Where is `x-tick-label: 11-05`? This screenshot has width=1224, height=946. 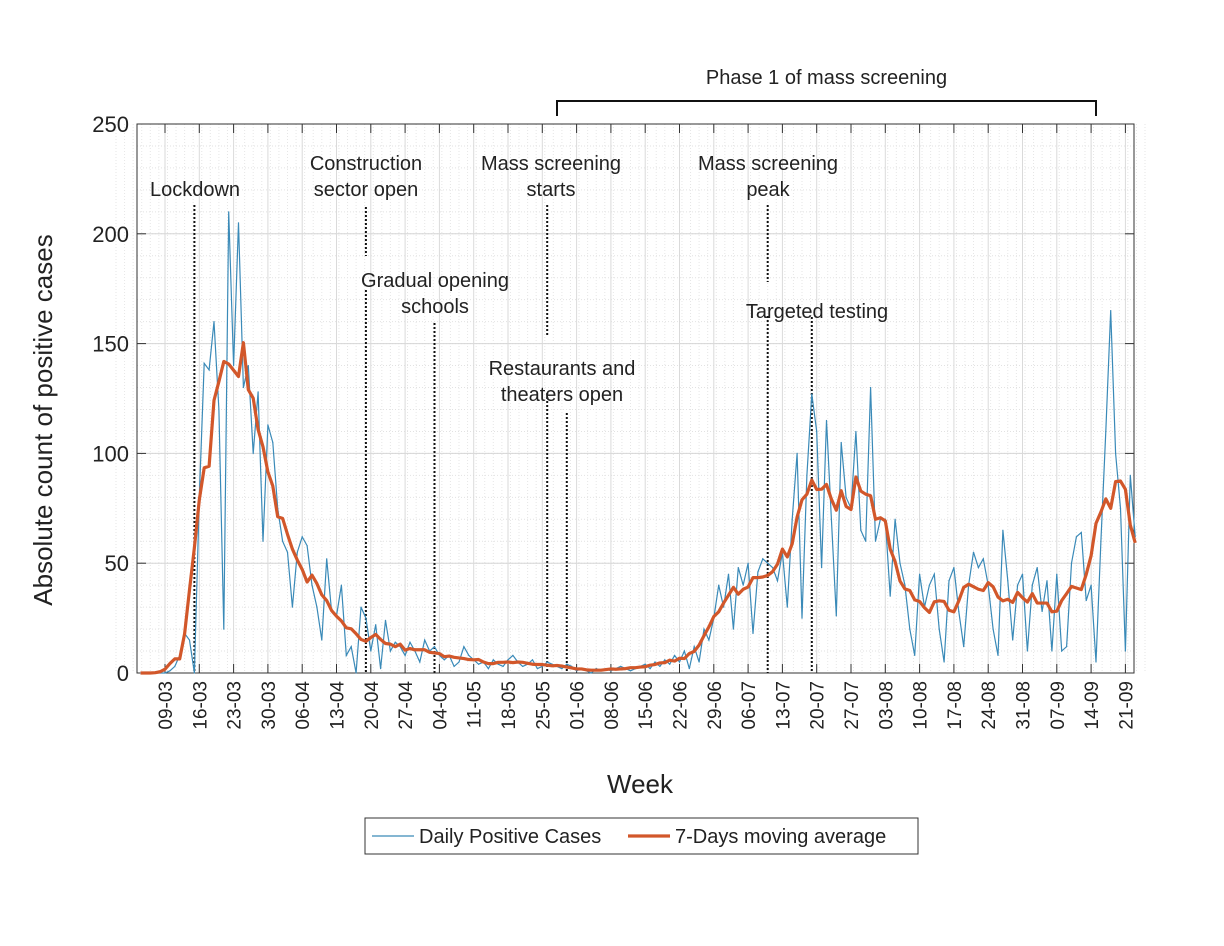 x-tick-label: 11-05 is located at coordinates (475, 704).